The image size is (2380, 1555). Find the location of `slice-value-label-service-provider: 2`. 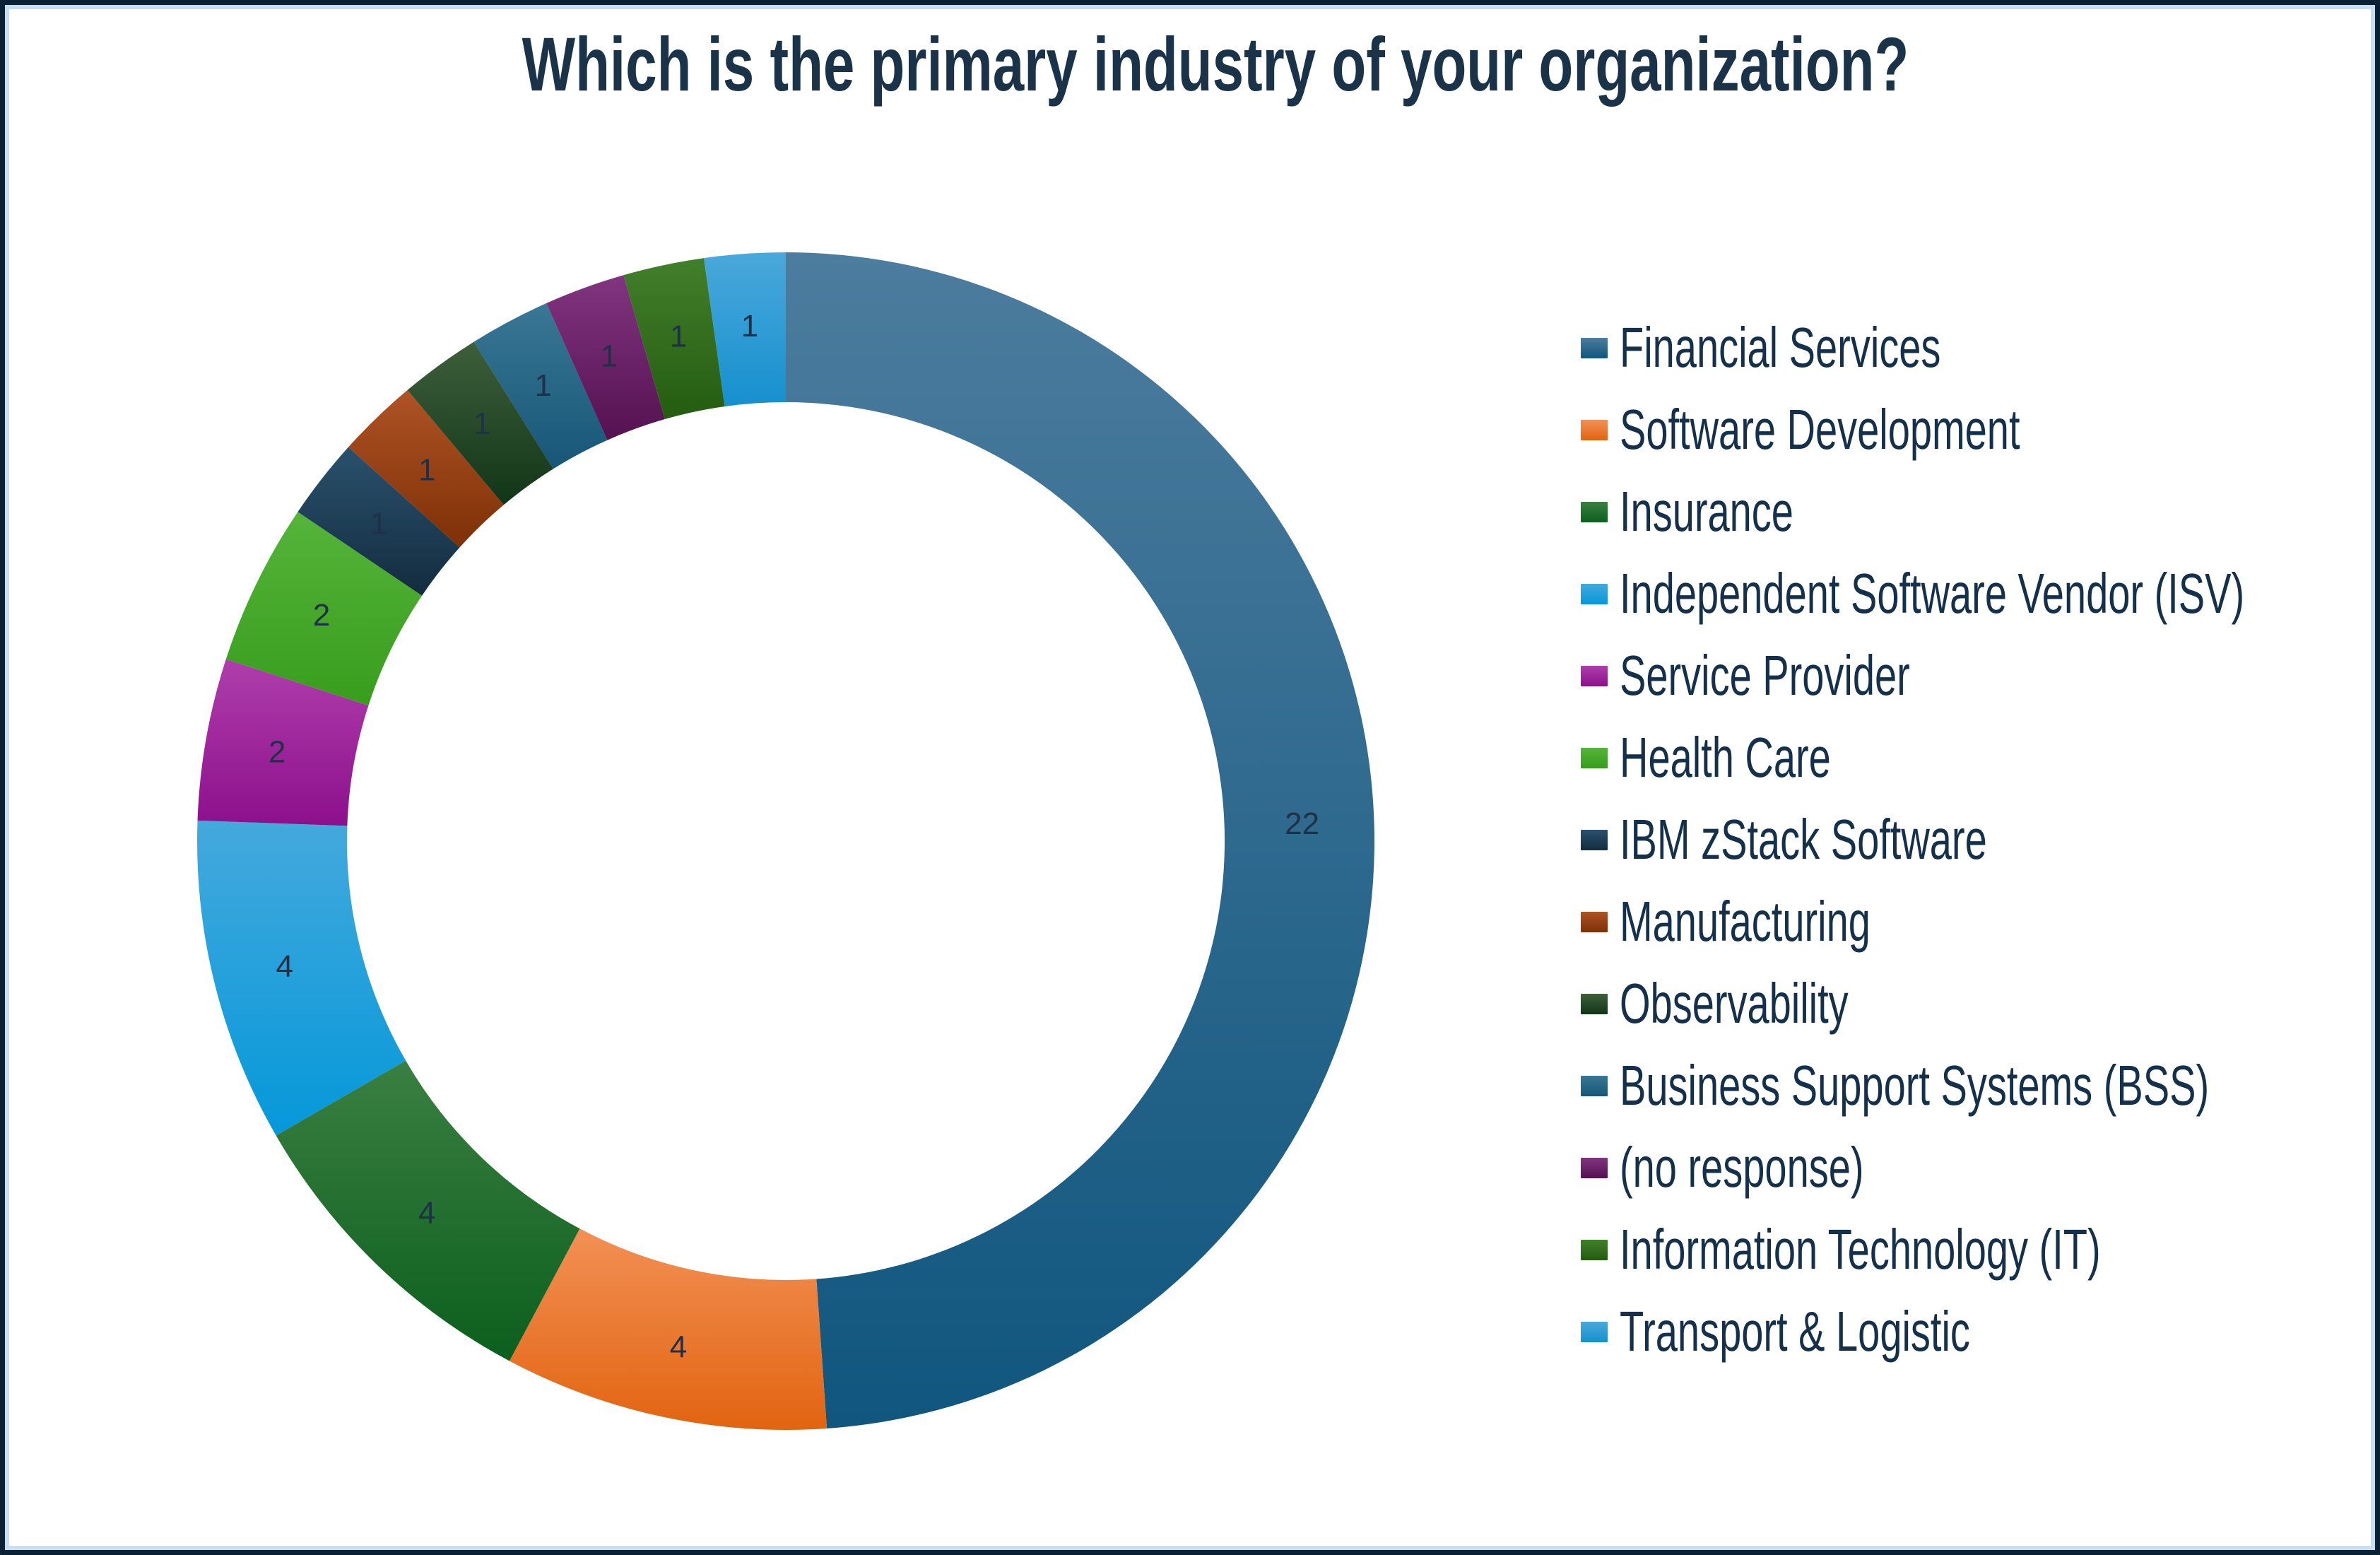

slice-value-label-service-provider: 2 is located at coordinates (277, 752).